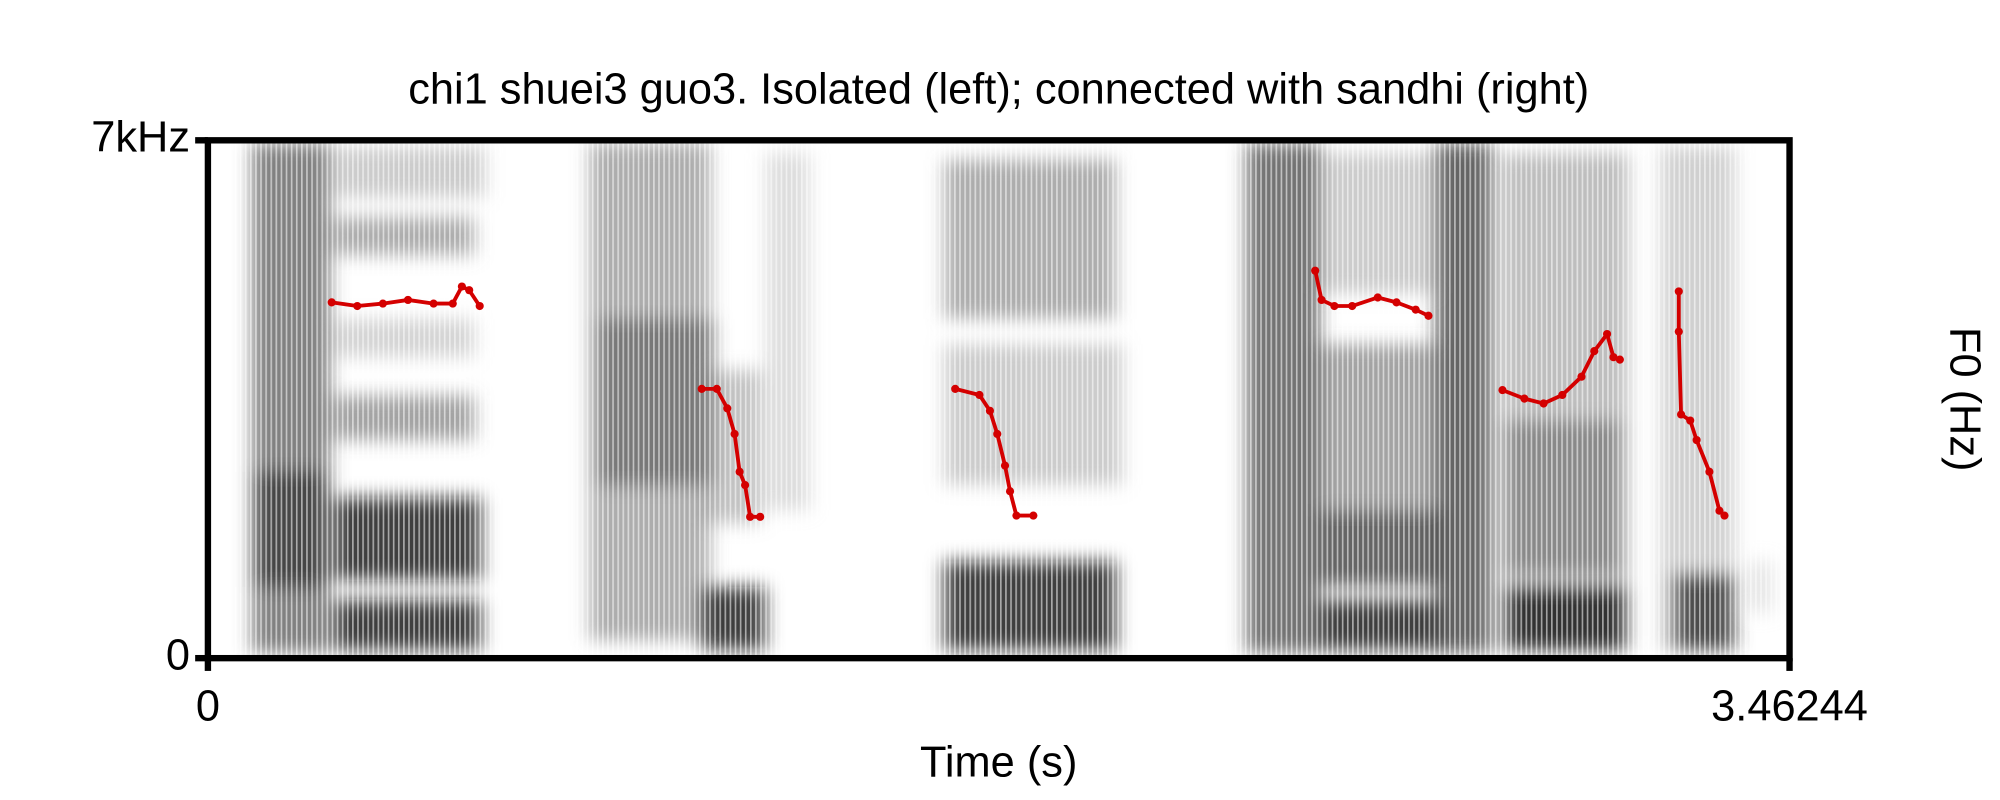 This screenshot has height=800, width=2000. What do you see at coordinates (208, 707) in the screenshot?
I see `x-tick-label: 0` at bounding box center [208, 707].